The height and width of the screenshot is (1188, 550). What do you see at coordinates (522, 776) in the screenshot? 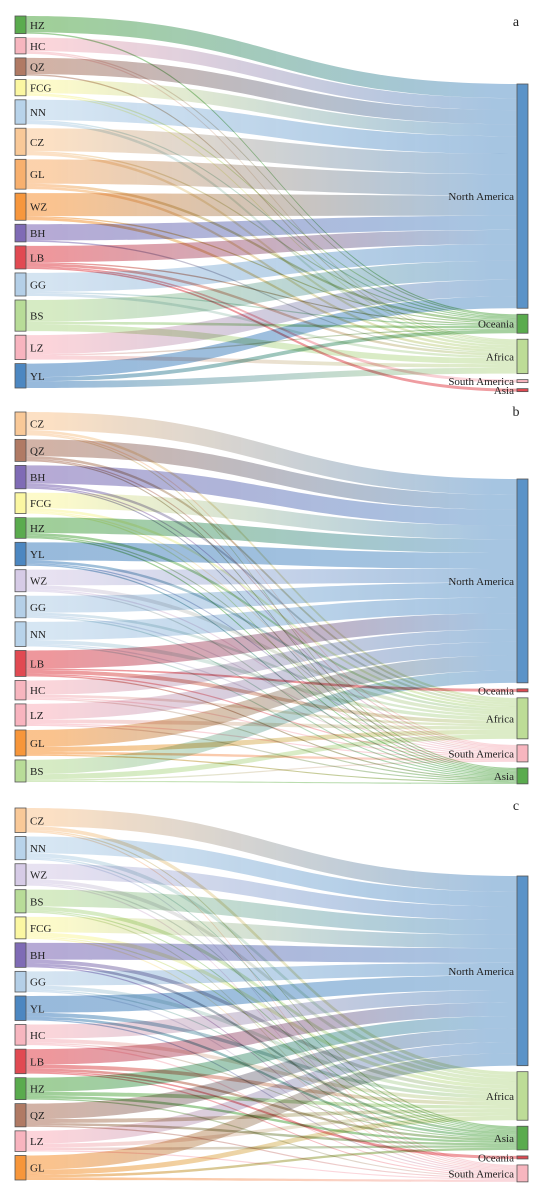
I see `target-node-asia` at bounding box center [522, 776].